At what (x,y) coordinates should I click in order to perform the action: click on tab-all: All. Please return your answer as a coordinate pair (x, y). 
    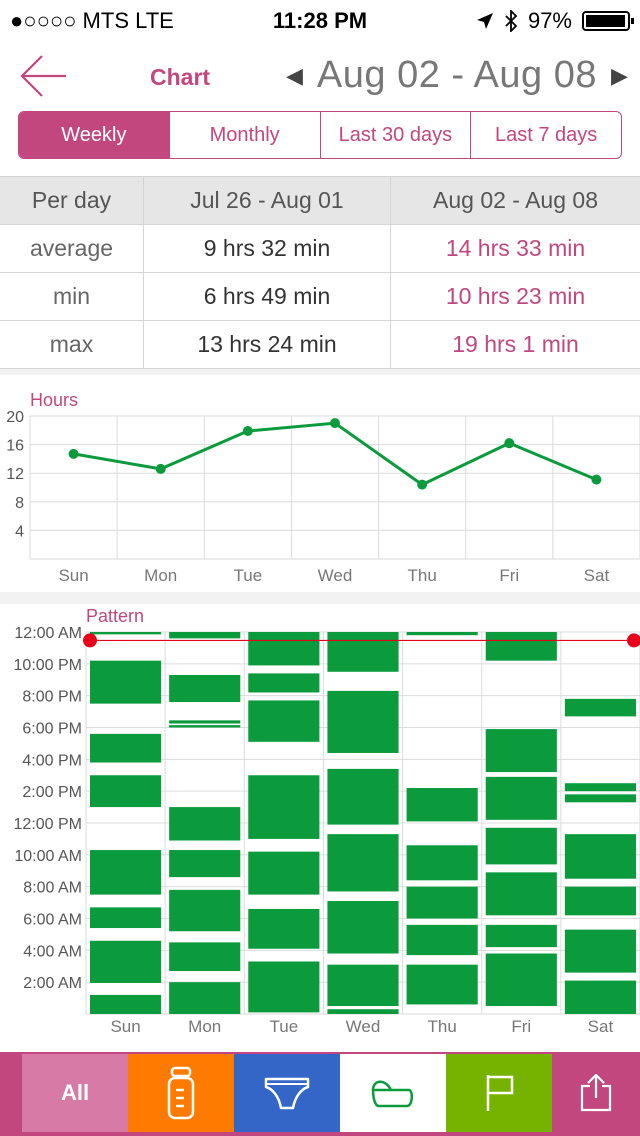
    Looking at the image, I should click on (75, 1093).